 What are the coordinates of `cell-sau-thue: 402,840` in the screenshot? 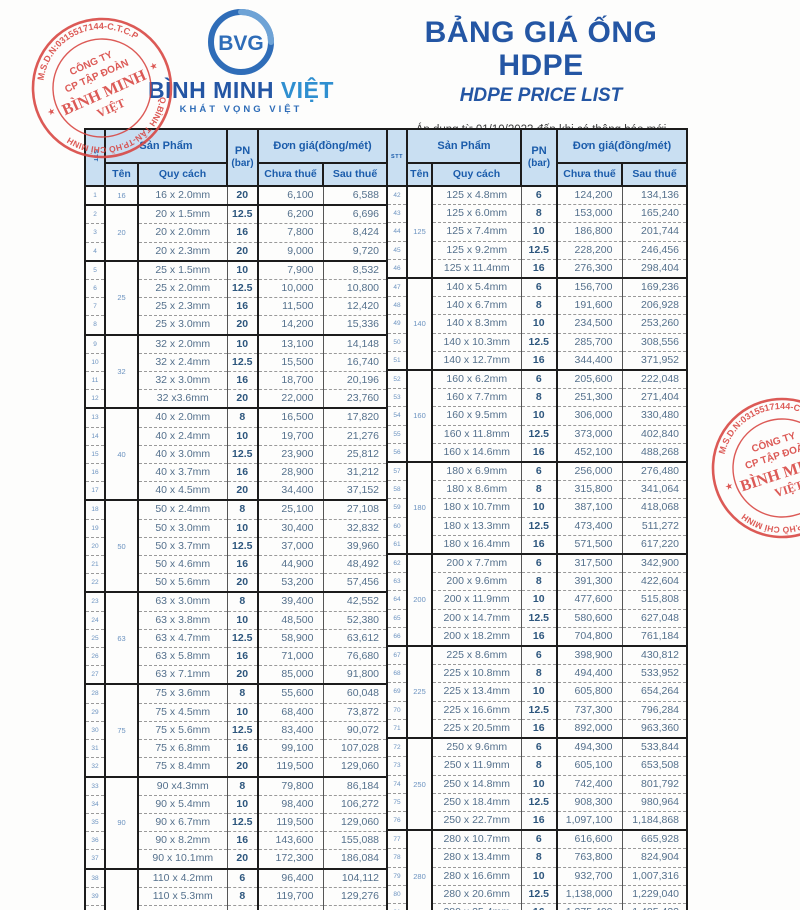 It's located at (655, 434).